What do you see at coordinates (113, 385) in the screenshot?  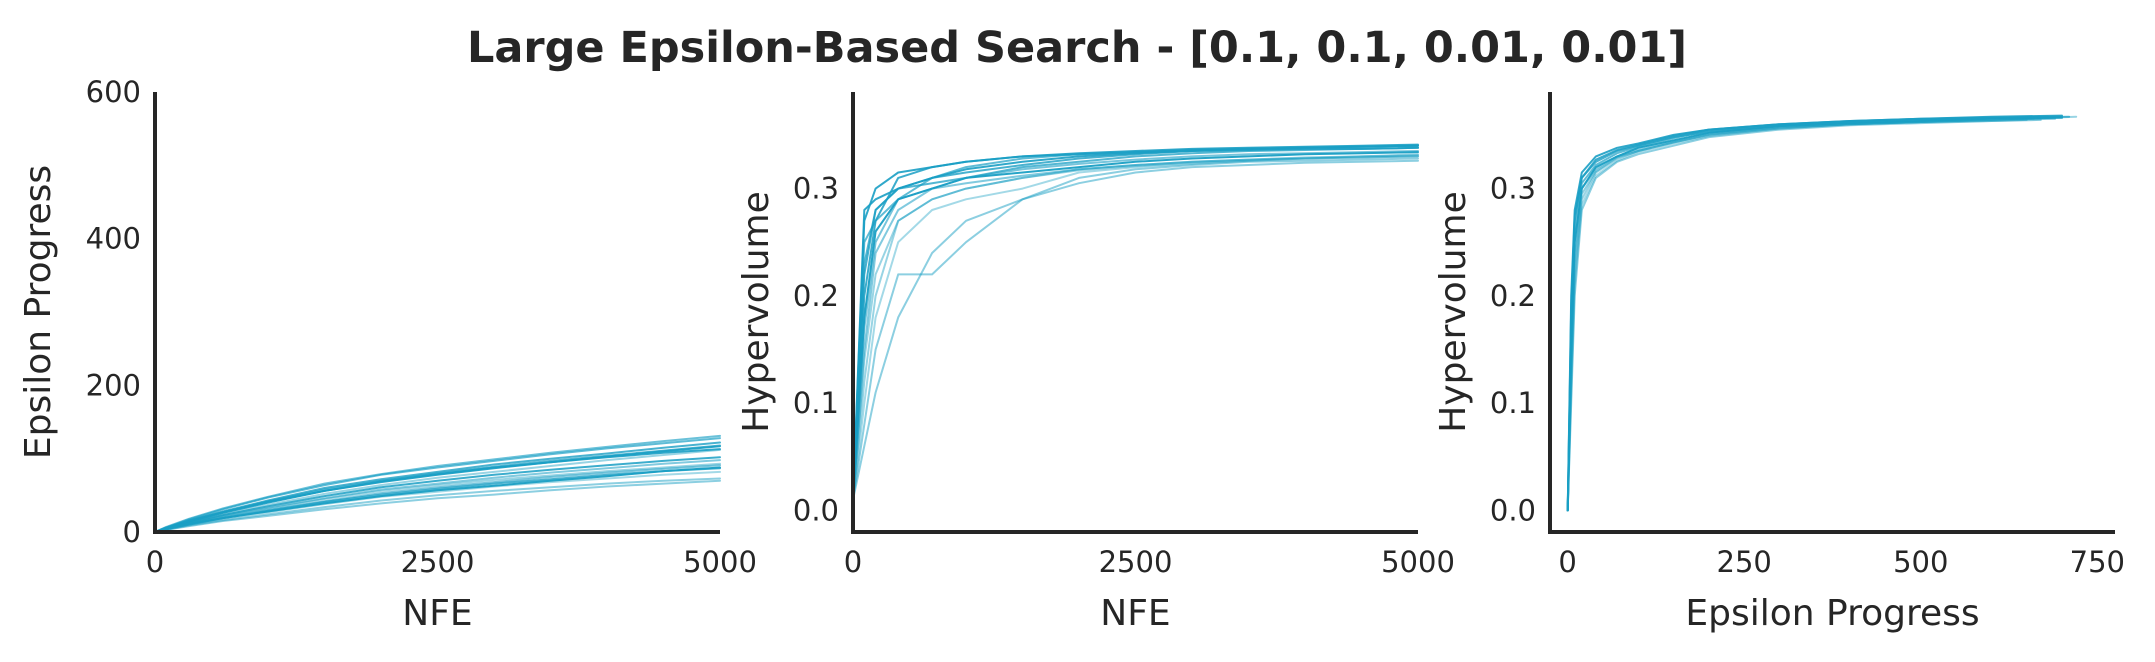 I see `y-tick-label: 200` at bounding box center [113, 385].